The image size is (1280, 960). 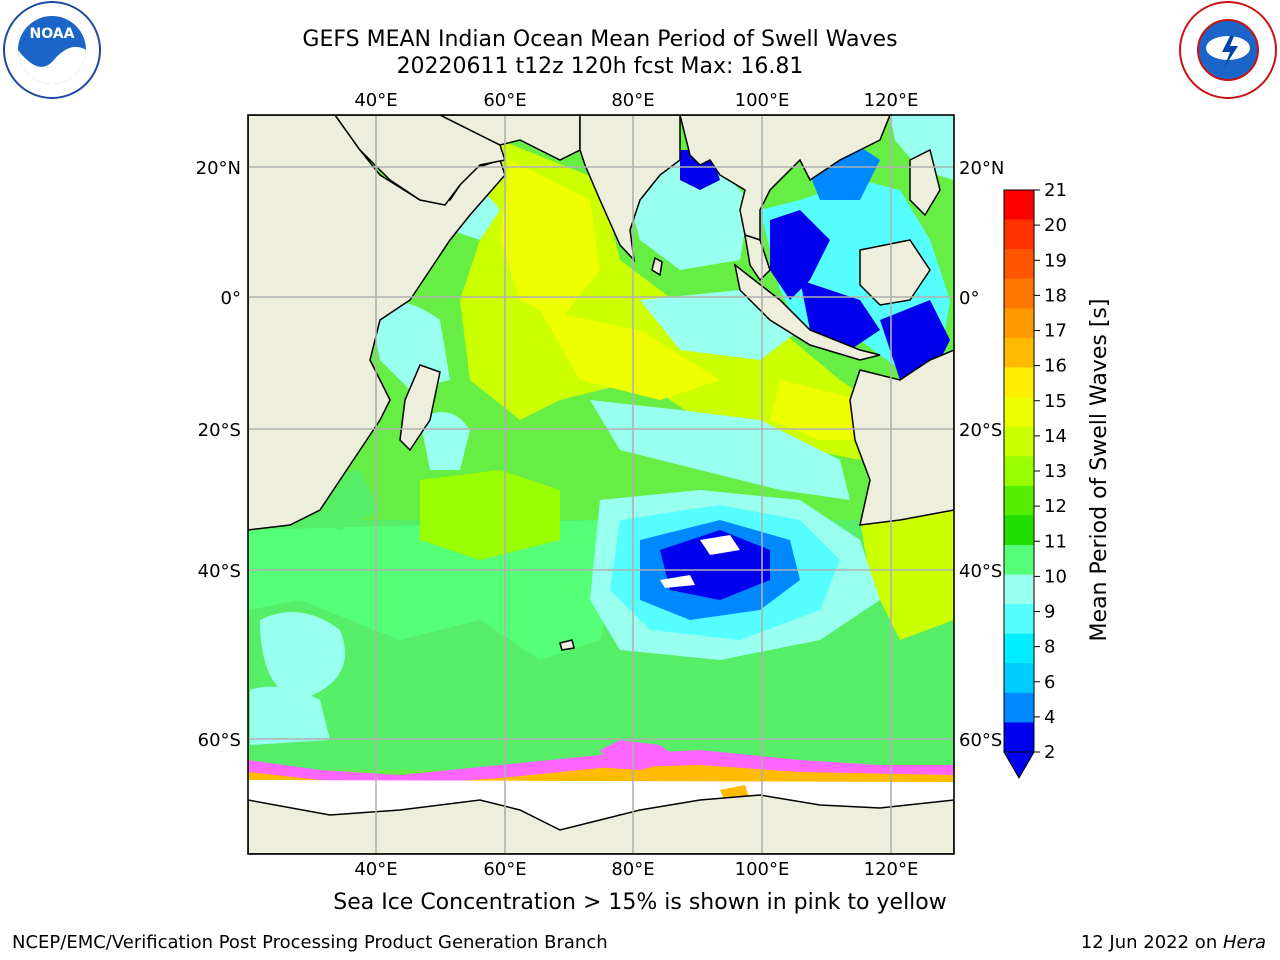 What do you see at coordinates (600, 66) in the screenshot?
I see `chart-subtitle-run: 20220611 t12z 120h fcst Max: 16.81` at bounding box center [600, 66].